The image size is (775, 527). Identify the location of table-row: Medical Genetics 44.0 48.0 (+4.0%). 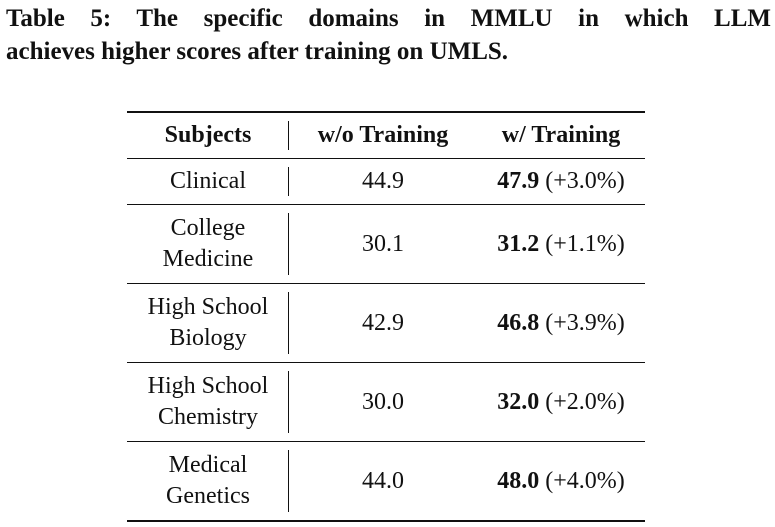
(386, 482).